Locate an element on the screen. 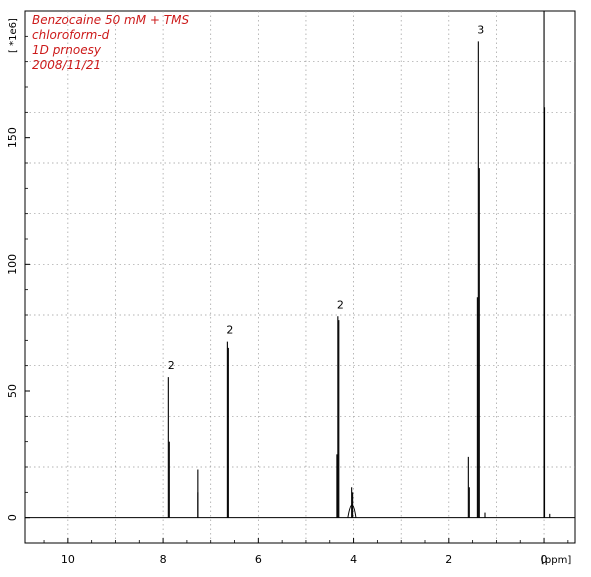 Image resolution: width=591 pixels, height=577 pixels. y-axis-label: [ *1e6] is located at coordinates (13, 35).